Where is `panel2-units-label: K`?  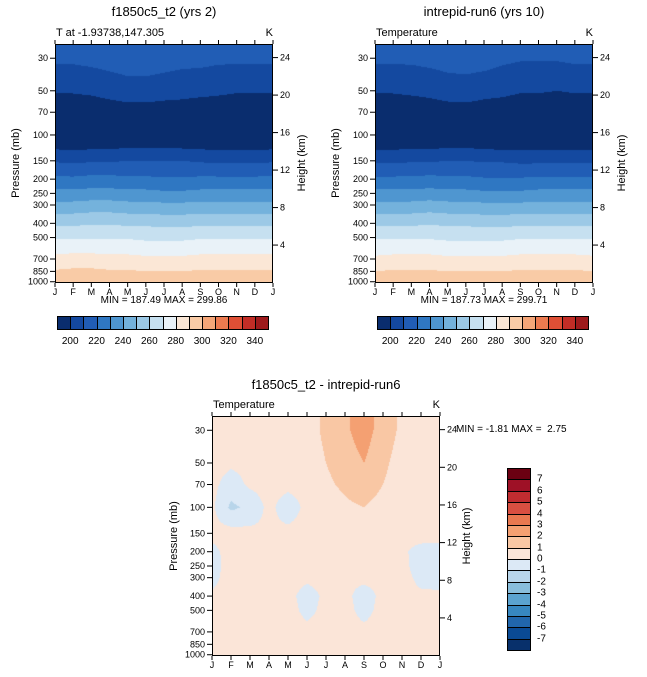
panel2-units-label: K is located at coordinates (589, 33).